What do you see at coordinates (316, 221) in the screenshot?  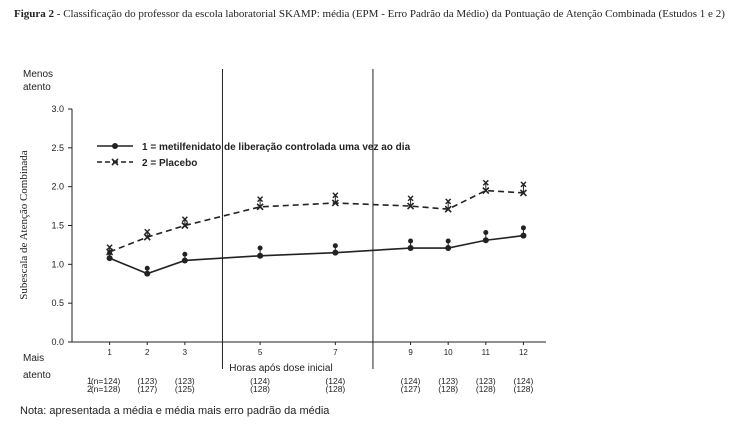 I see `series-line-placebo` at bounding box center [316, 221].